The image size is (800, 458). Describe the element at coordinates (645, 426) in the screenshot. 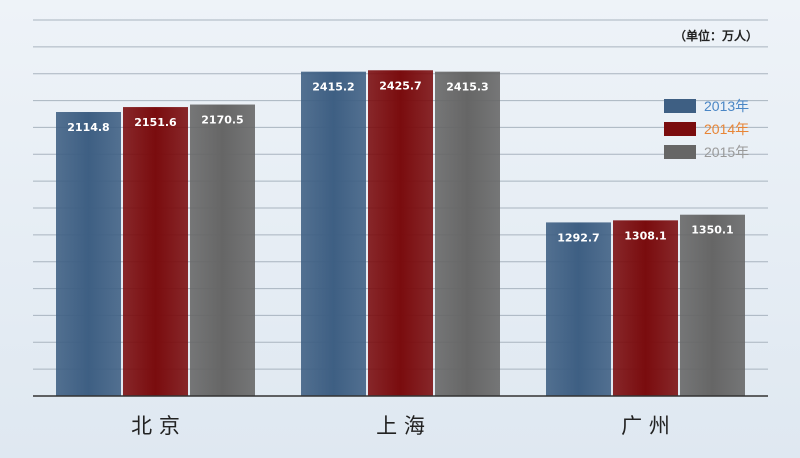

I see `category-label: 广 州` at that location.